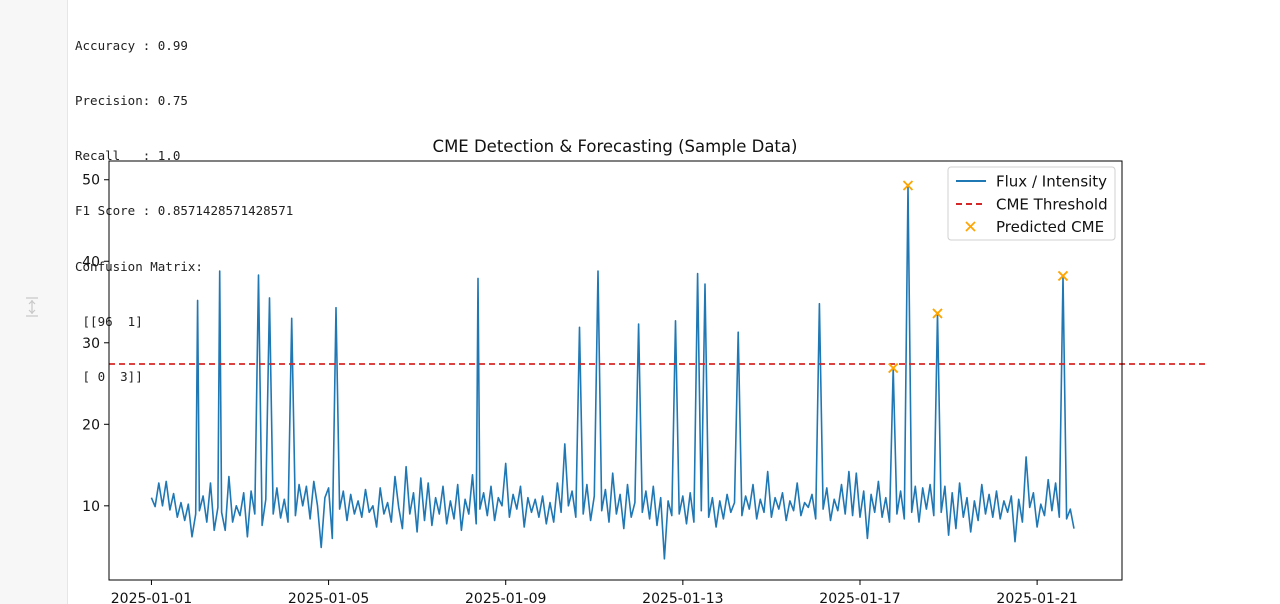 Image resolution: width=1280 pixels, height=604 pixels. What do you see at coordinates (109, 321) in the screenshot?
I see `confusion-matrix-row: [[96 1]` at bounding box center [109, 321].